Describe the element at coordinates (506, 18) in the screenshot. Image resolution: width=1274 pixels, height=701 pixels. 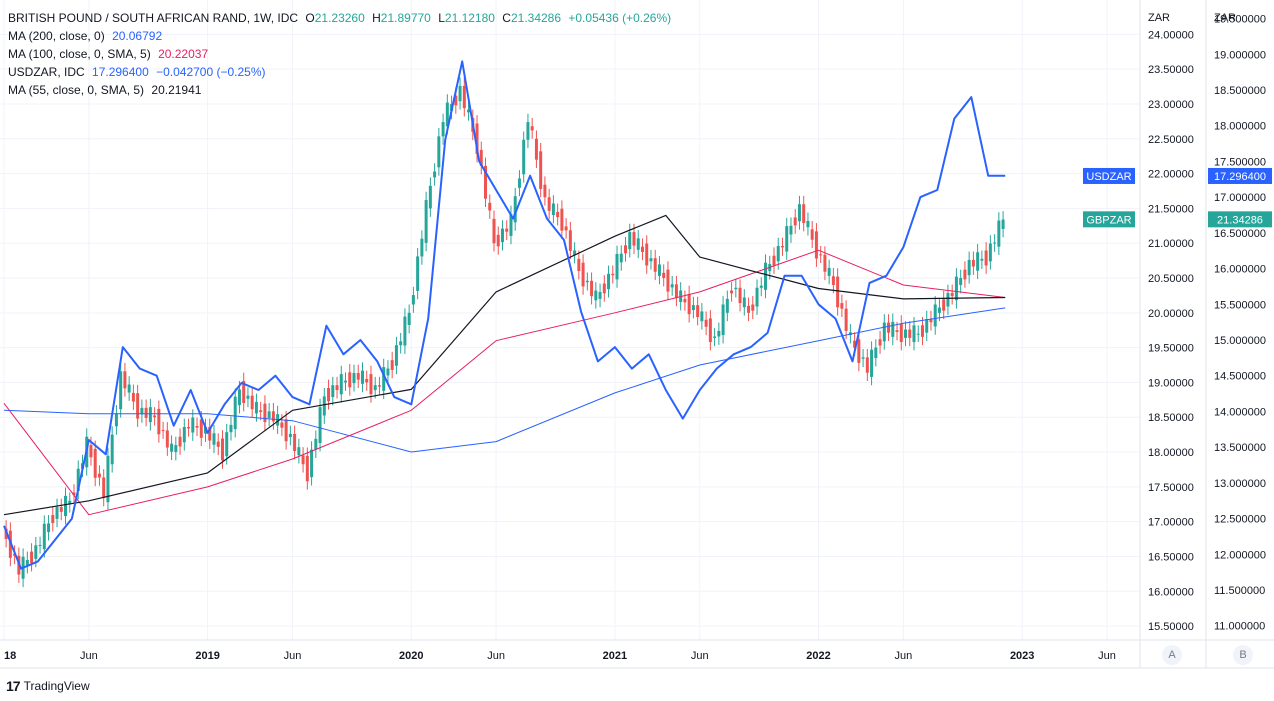
I see `legend-close-label: C` at that location.